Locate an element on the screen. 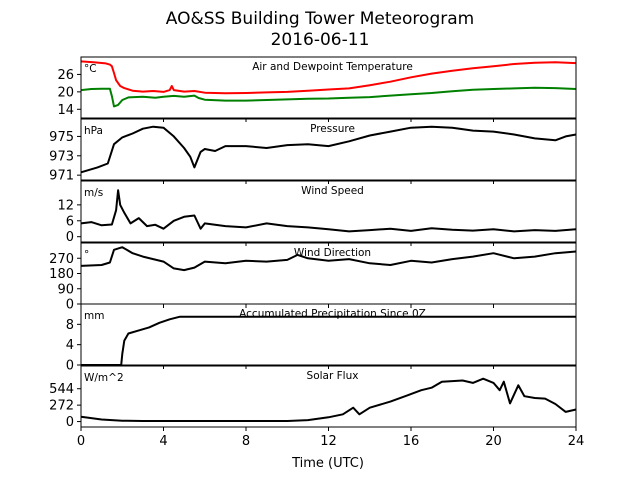  panel-2-ytick-label: 975 is located at coordinates (61, 137).